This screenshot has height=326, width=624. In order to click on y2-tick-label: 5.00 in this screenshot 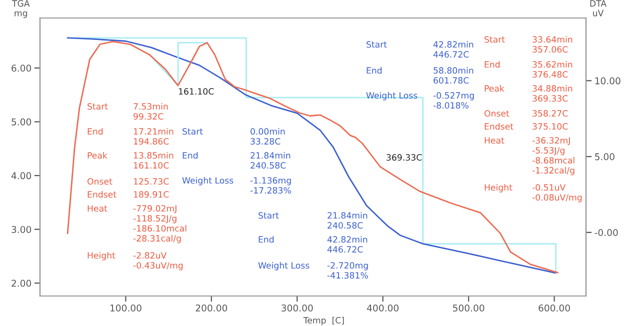, I will do `click(604, 156)`.